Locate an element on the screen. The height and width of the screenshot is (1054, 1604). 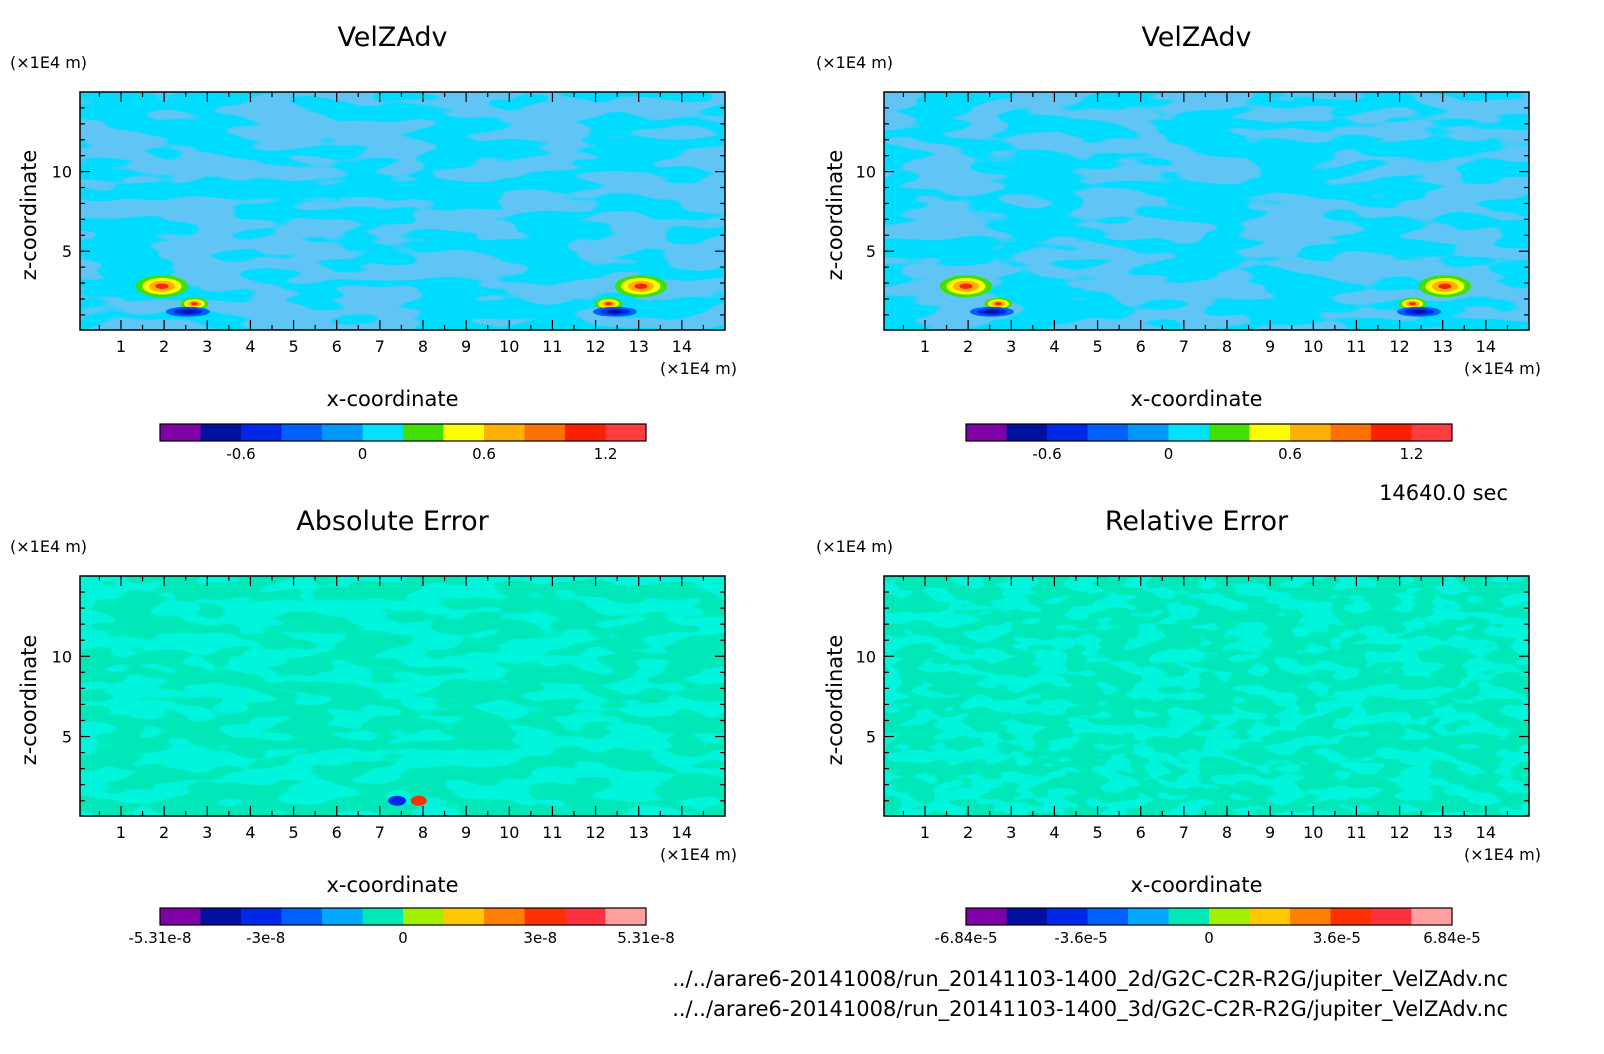
colorbar-tick-label: -0.6 is located at coordinates (1046, 454).